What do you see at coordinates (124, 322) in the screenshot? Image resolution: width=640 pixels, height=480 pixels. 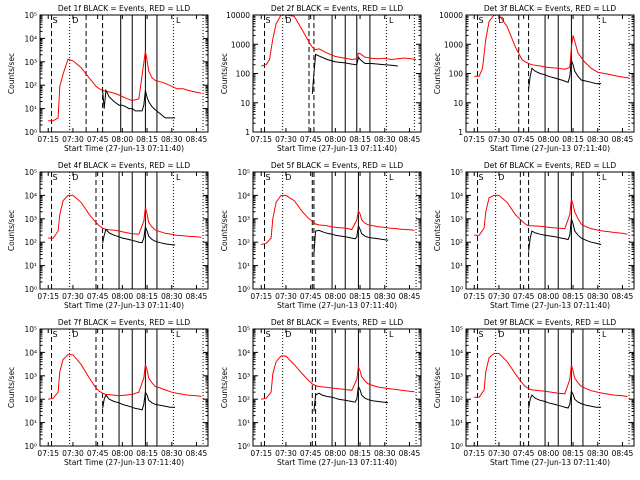 I see `chart-title: Det 7f BLACK = Events, RED = LLD` at bounding box center [124, 322].